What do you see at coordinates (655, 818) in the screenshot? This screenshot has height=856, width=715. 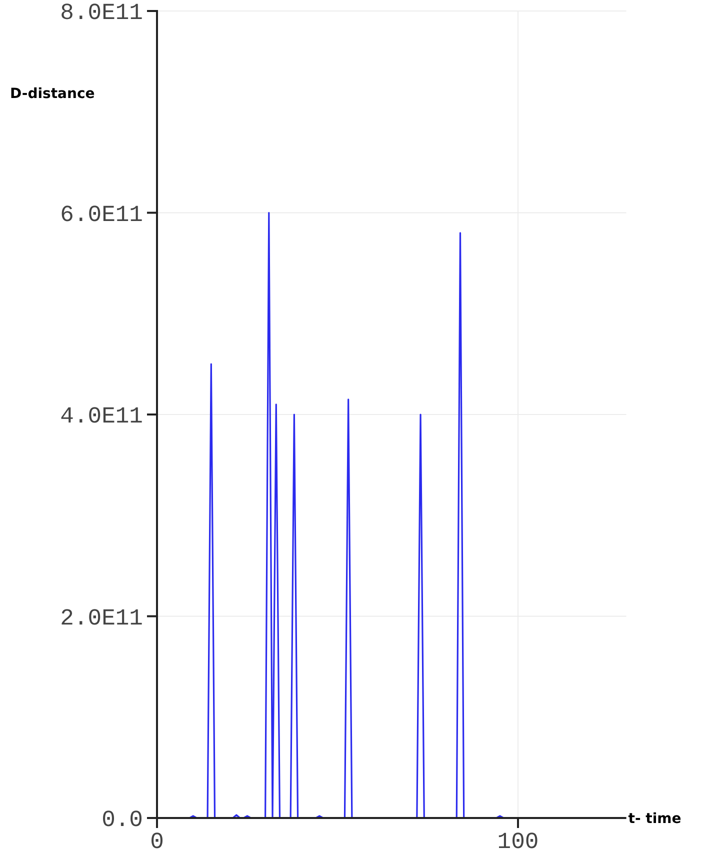 I see `x-axis-title: t- time` at bounding box center [655, 818].